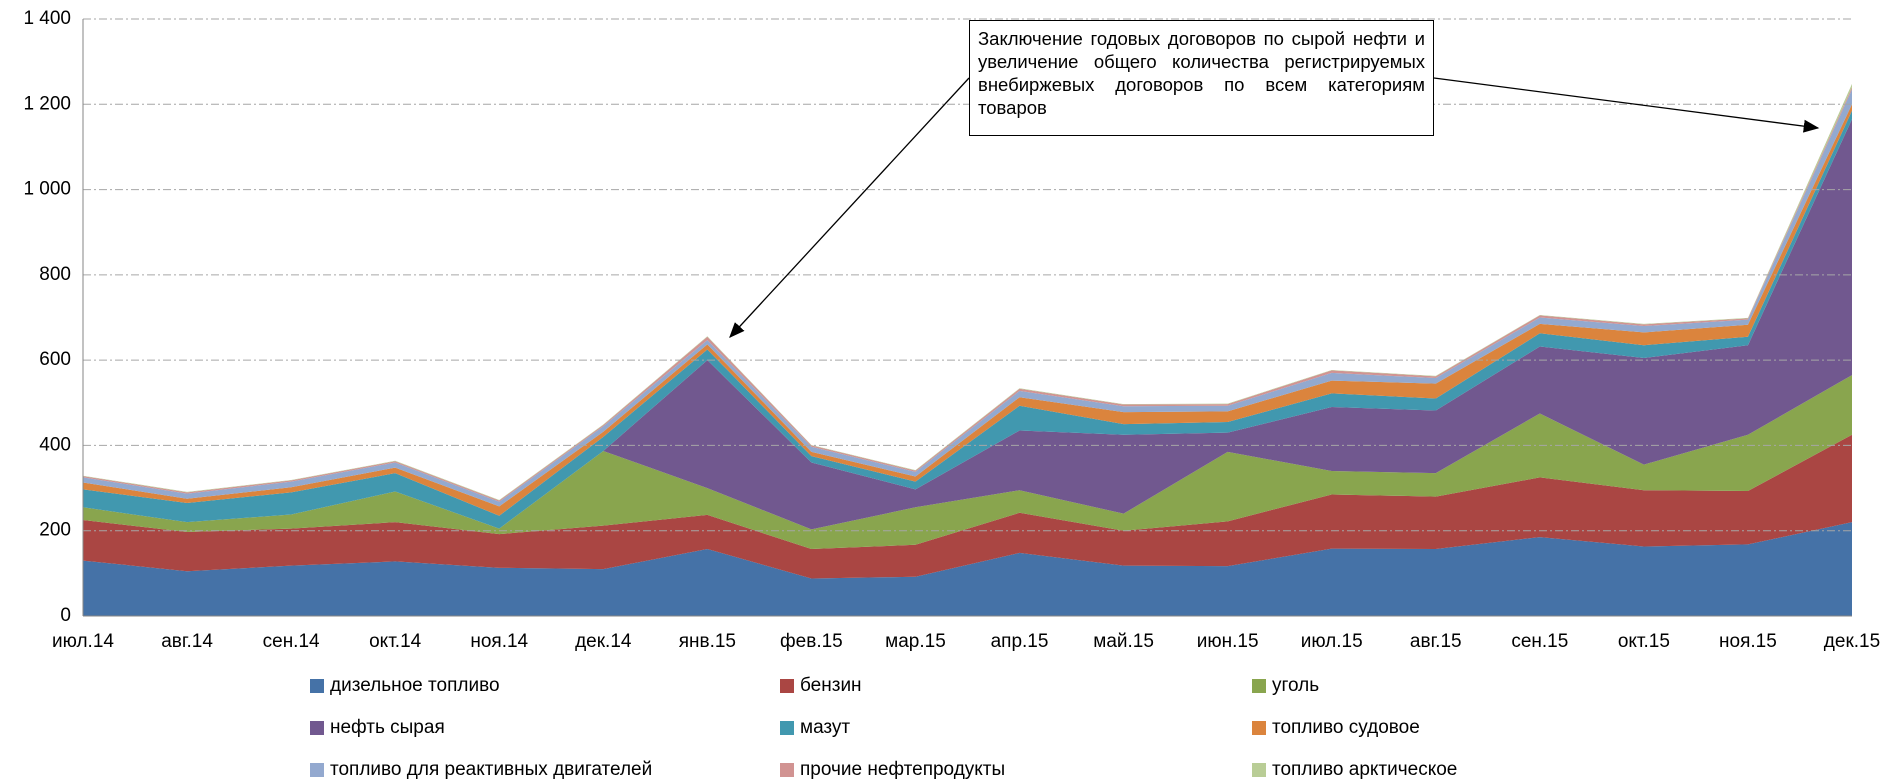  I want to click on x-tick-label: июл.14, so click(83, 641).